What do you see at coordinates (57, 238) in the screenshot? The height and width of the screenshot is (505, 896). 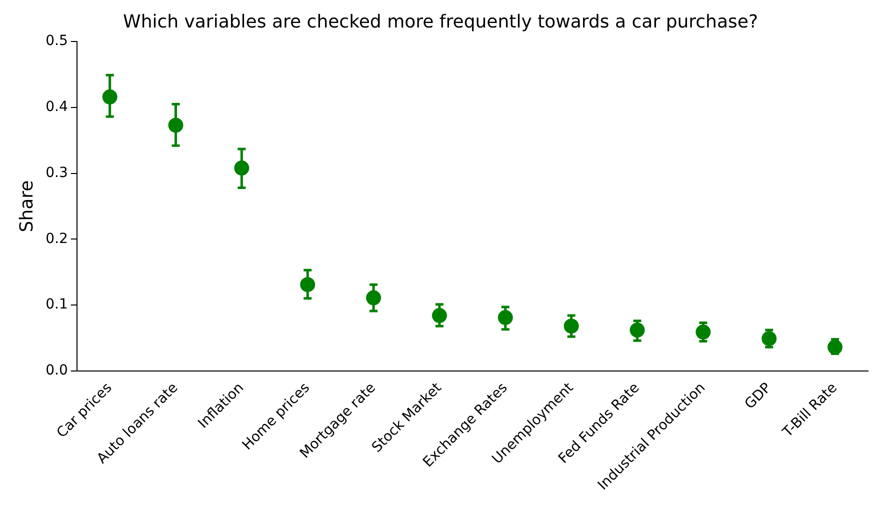 I see `y-tick-label: 0.2` at bounding box center [57, 238].